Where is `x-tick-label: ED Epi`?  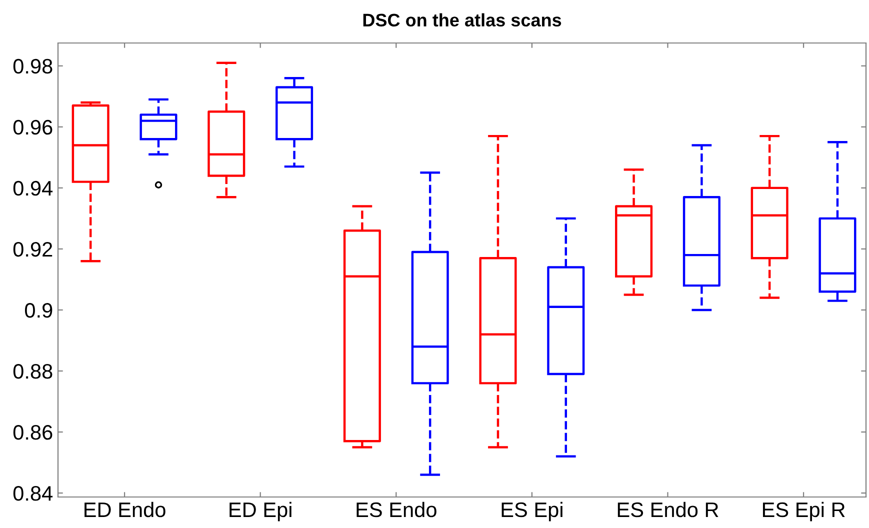 x-tick-label: ED Epi is located at coordinates (261, 512).